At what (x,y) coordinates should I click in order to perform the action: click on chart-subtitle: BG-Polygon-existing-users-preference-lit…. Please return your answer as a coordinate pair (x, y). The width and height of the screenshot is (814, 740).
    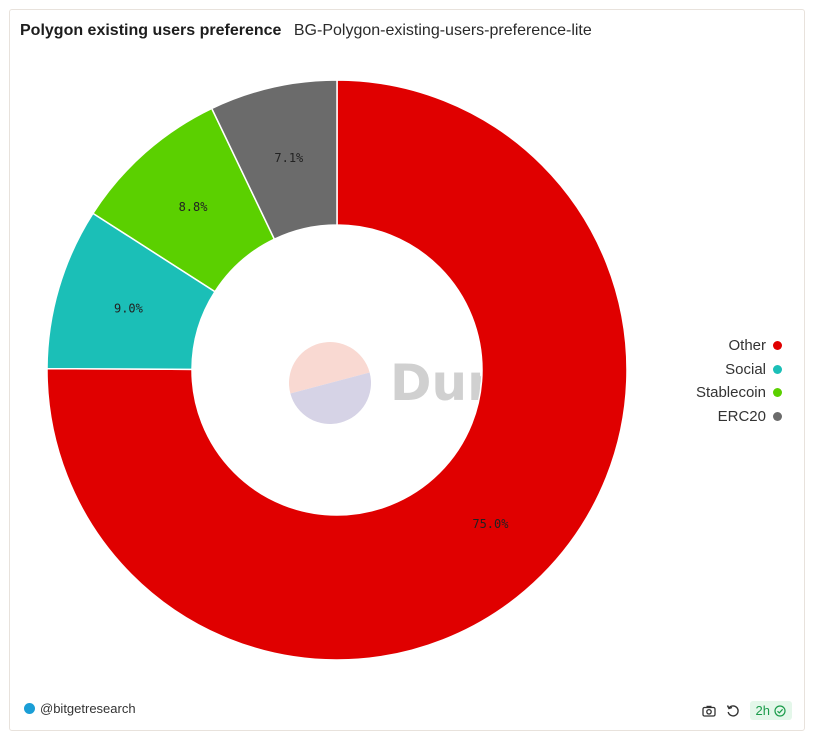
    Looking at the image, I should click on (442, 30).